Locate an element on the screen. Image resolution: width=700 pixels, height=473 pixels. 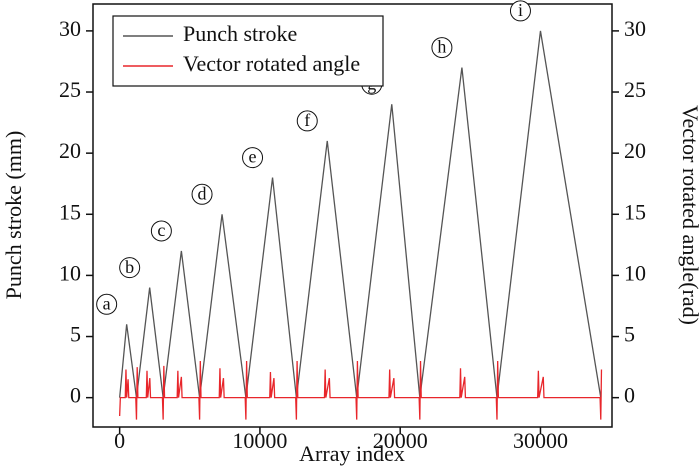
x-tick-label: 10000 is located at coordinates (259, 440).